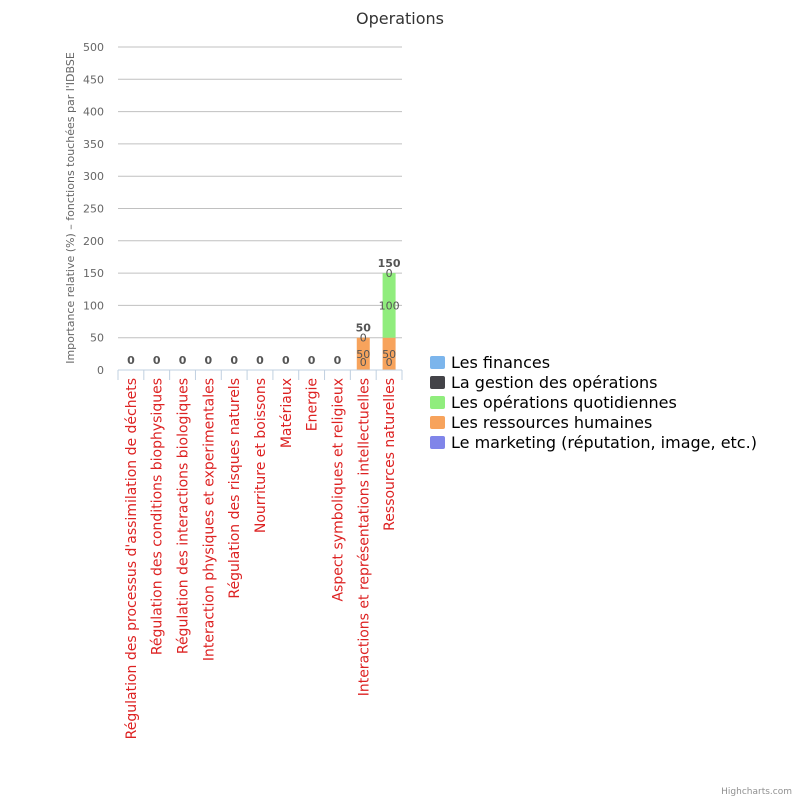  I want to click on x-tick-label: Aspect symboliques et religieux, so click(338, 490).